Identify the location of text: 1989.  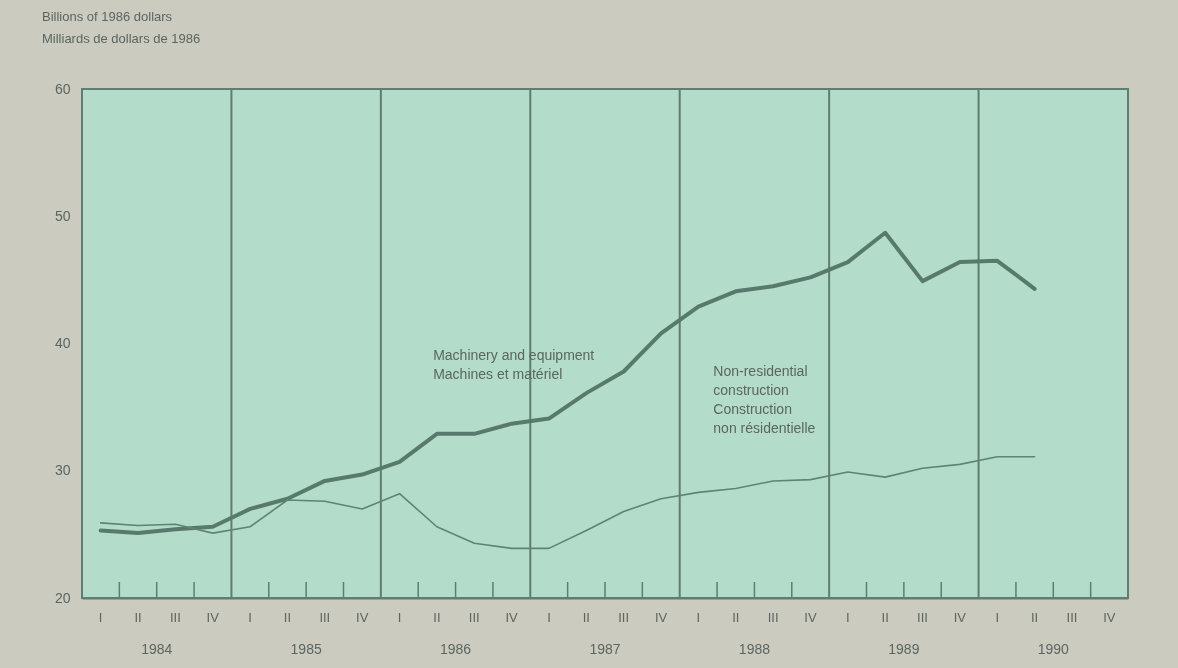
(904, 649).